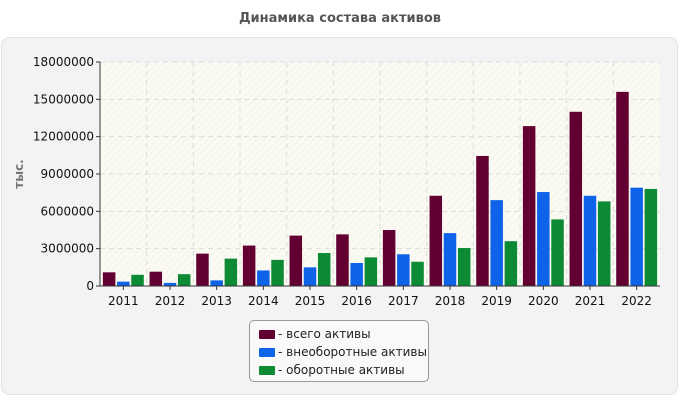  What do you see at coordinates (403, 270) in the screenshot?
I see `bar-noncurrent-2017` at bounding box center [403, 270].